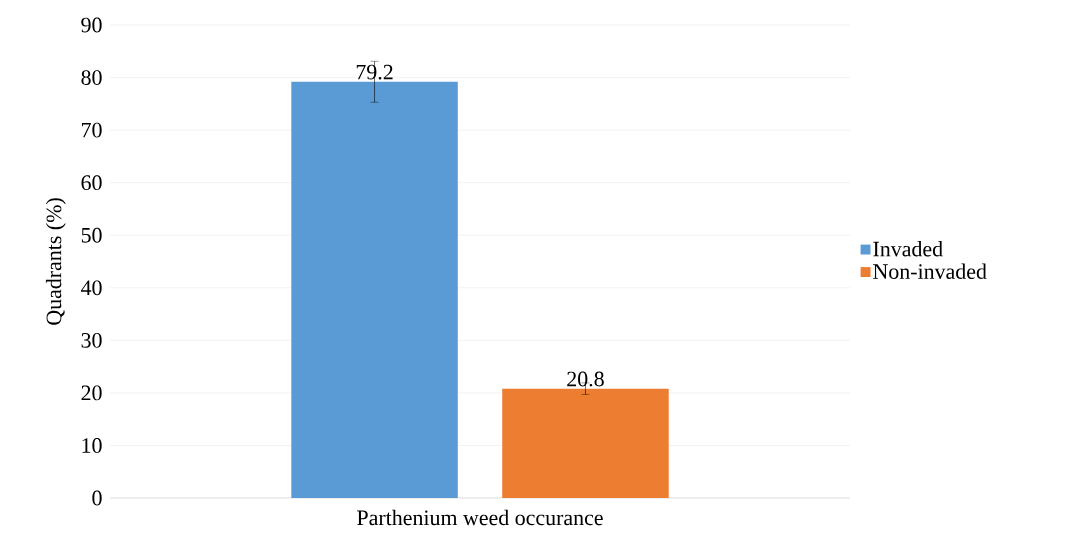 Image resolution: width=1088 pixels, height=533 pixels. I want to click on legend-label: Invaded, so click(908, 249).